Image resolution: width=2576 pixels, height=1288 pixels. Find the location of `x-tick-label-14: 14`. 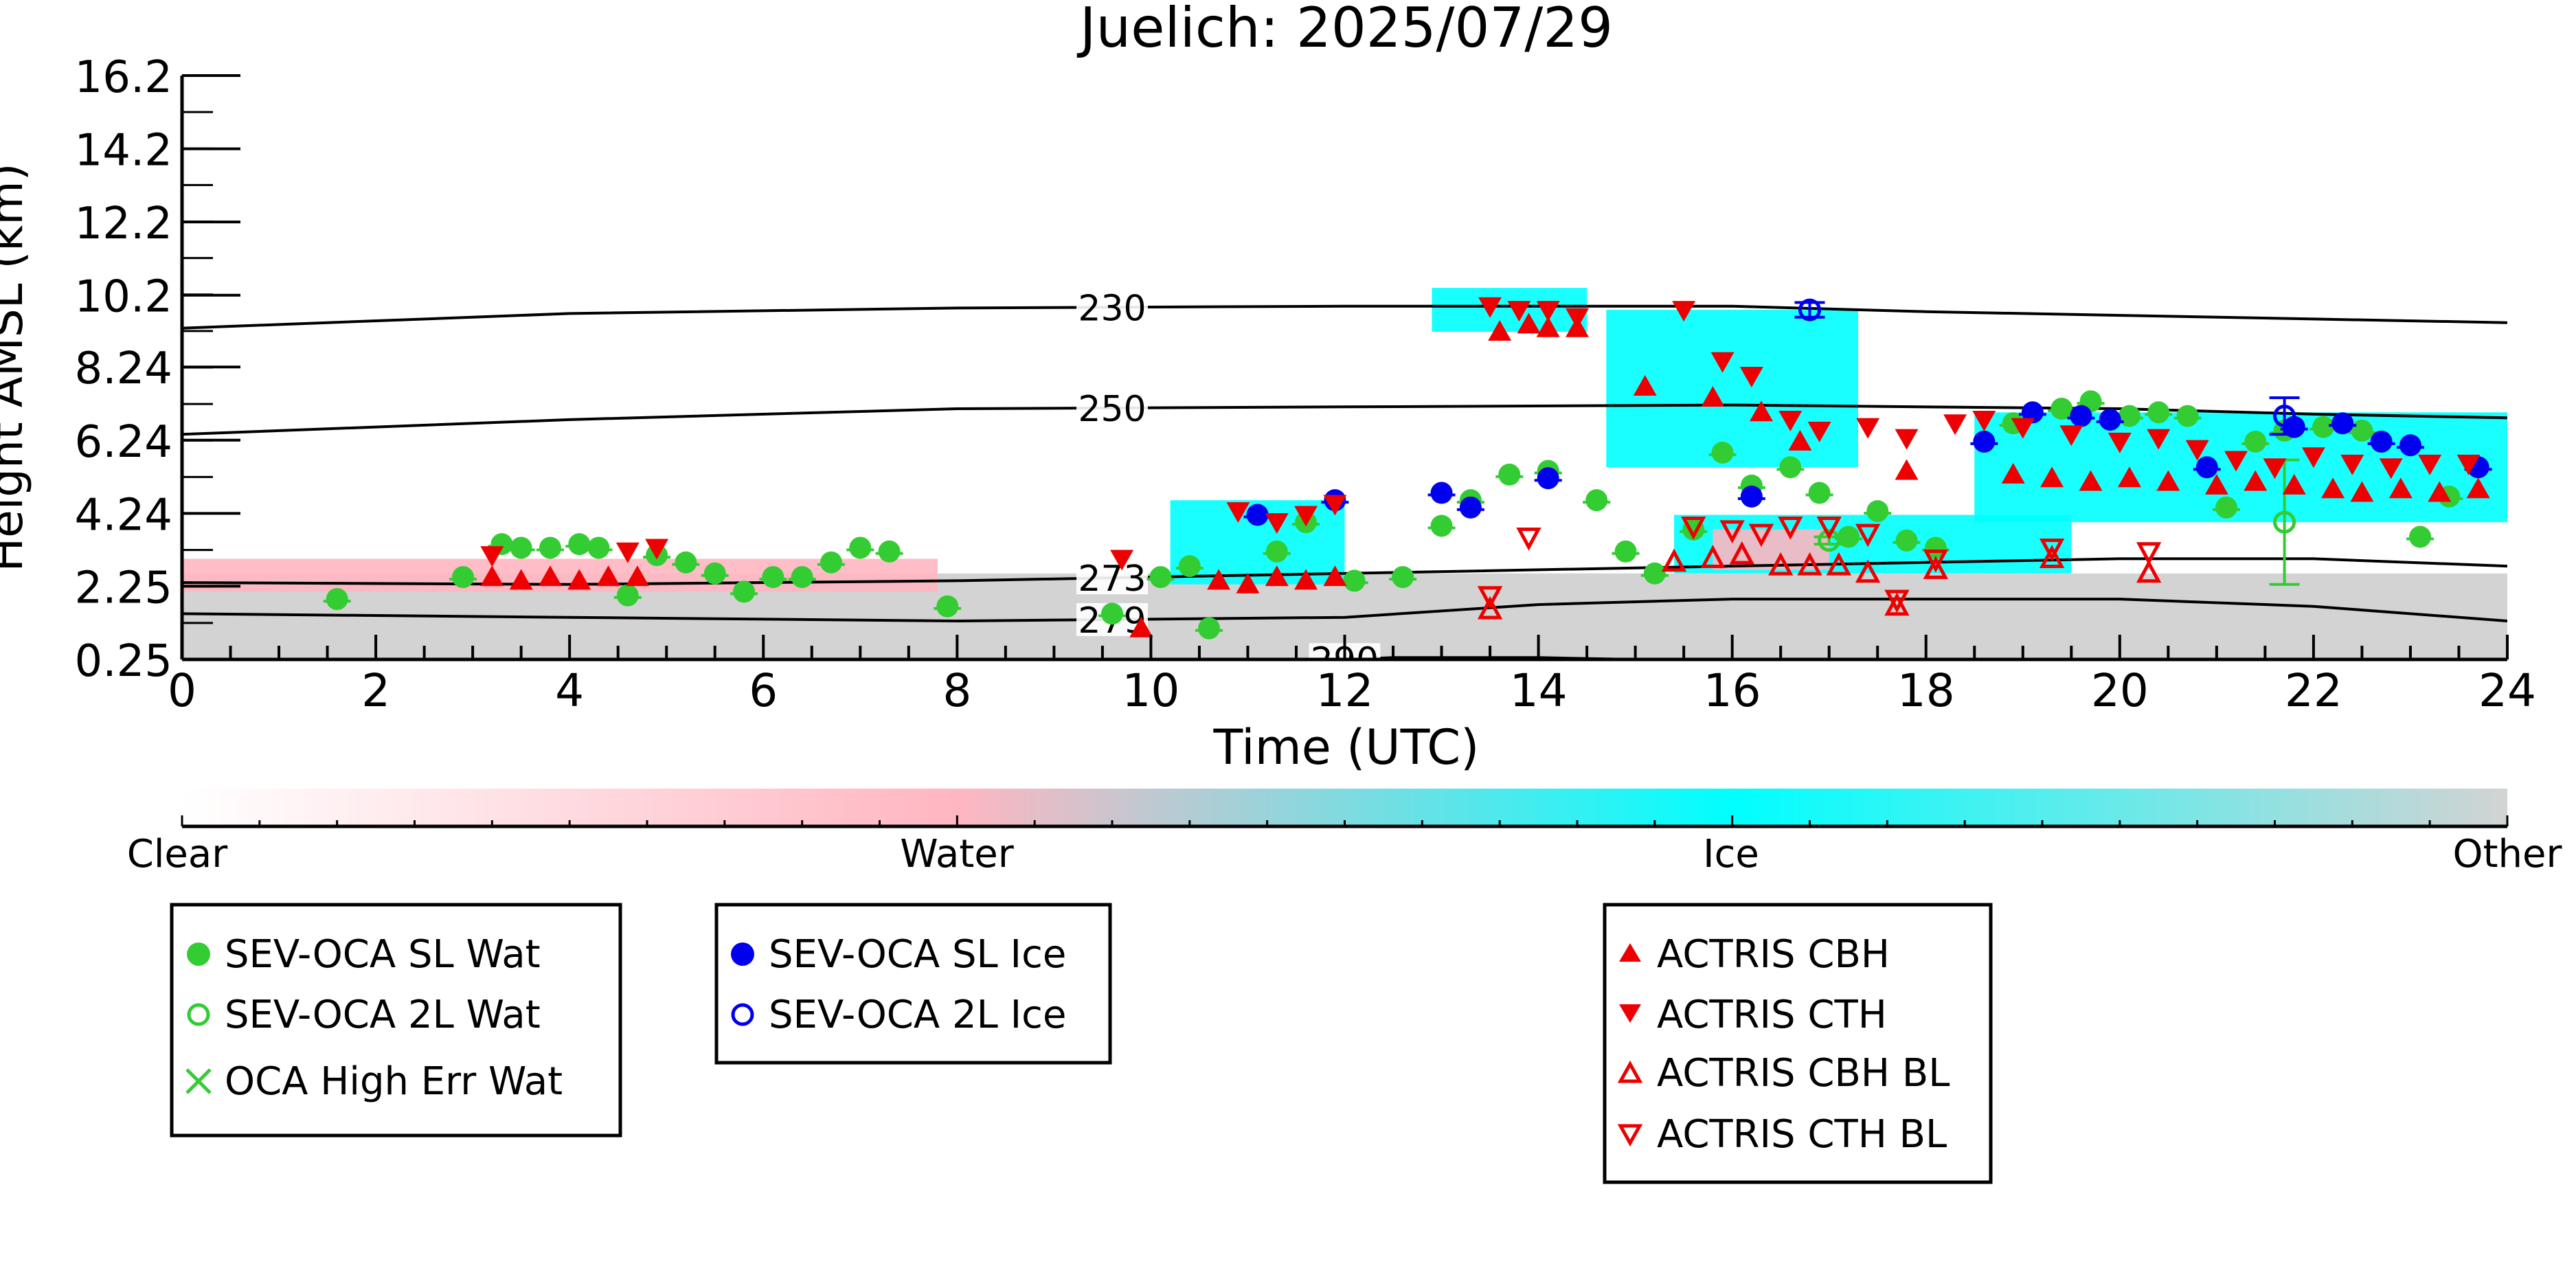

x-tick-label-14: 14 is located at coordinates (1539, 690).